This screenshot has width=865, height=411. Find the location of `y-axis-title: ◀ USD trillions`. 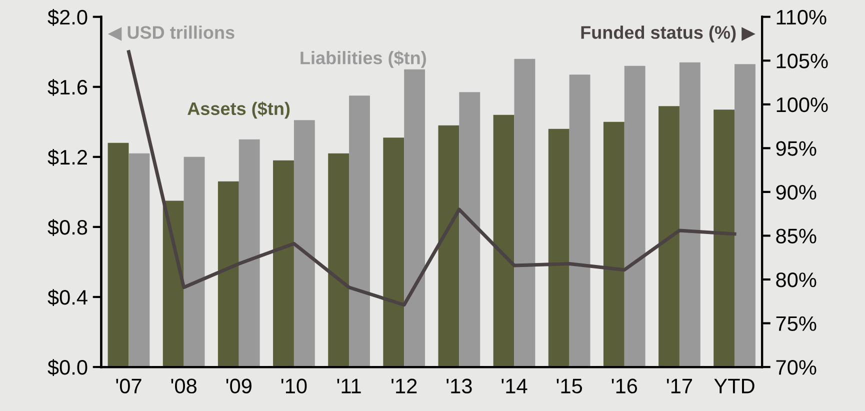

y-axis-title: ◀ USD trillions is located at coordinates (171, 33).